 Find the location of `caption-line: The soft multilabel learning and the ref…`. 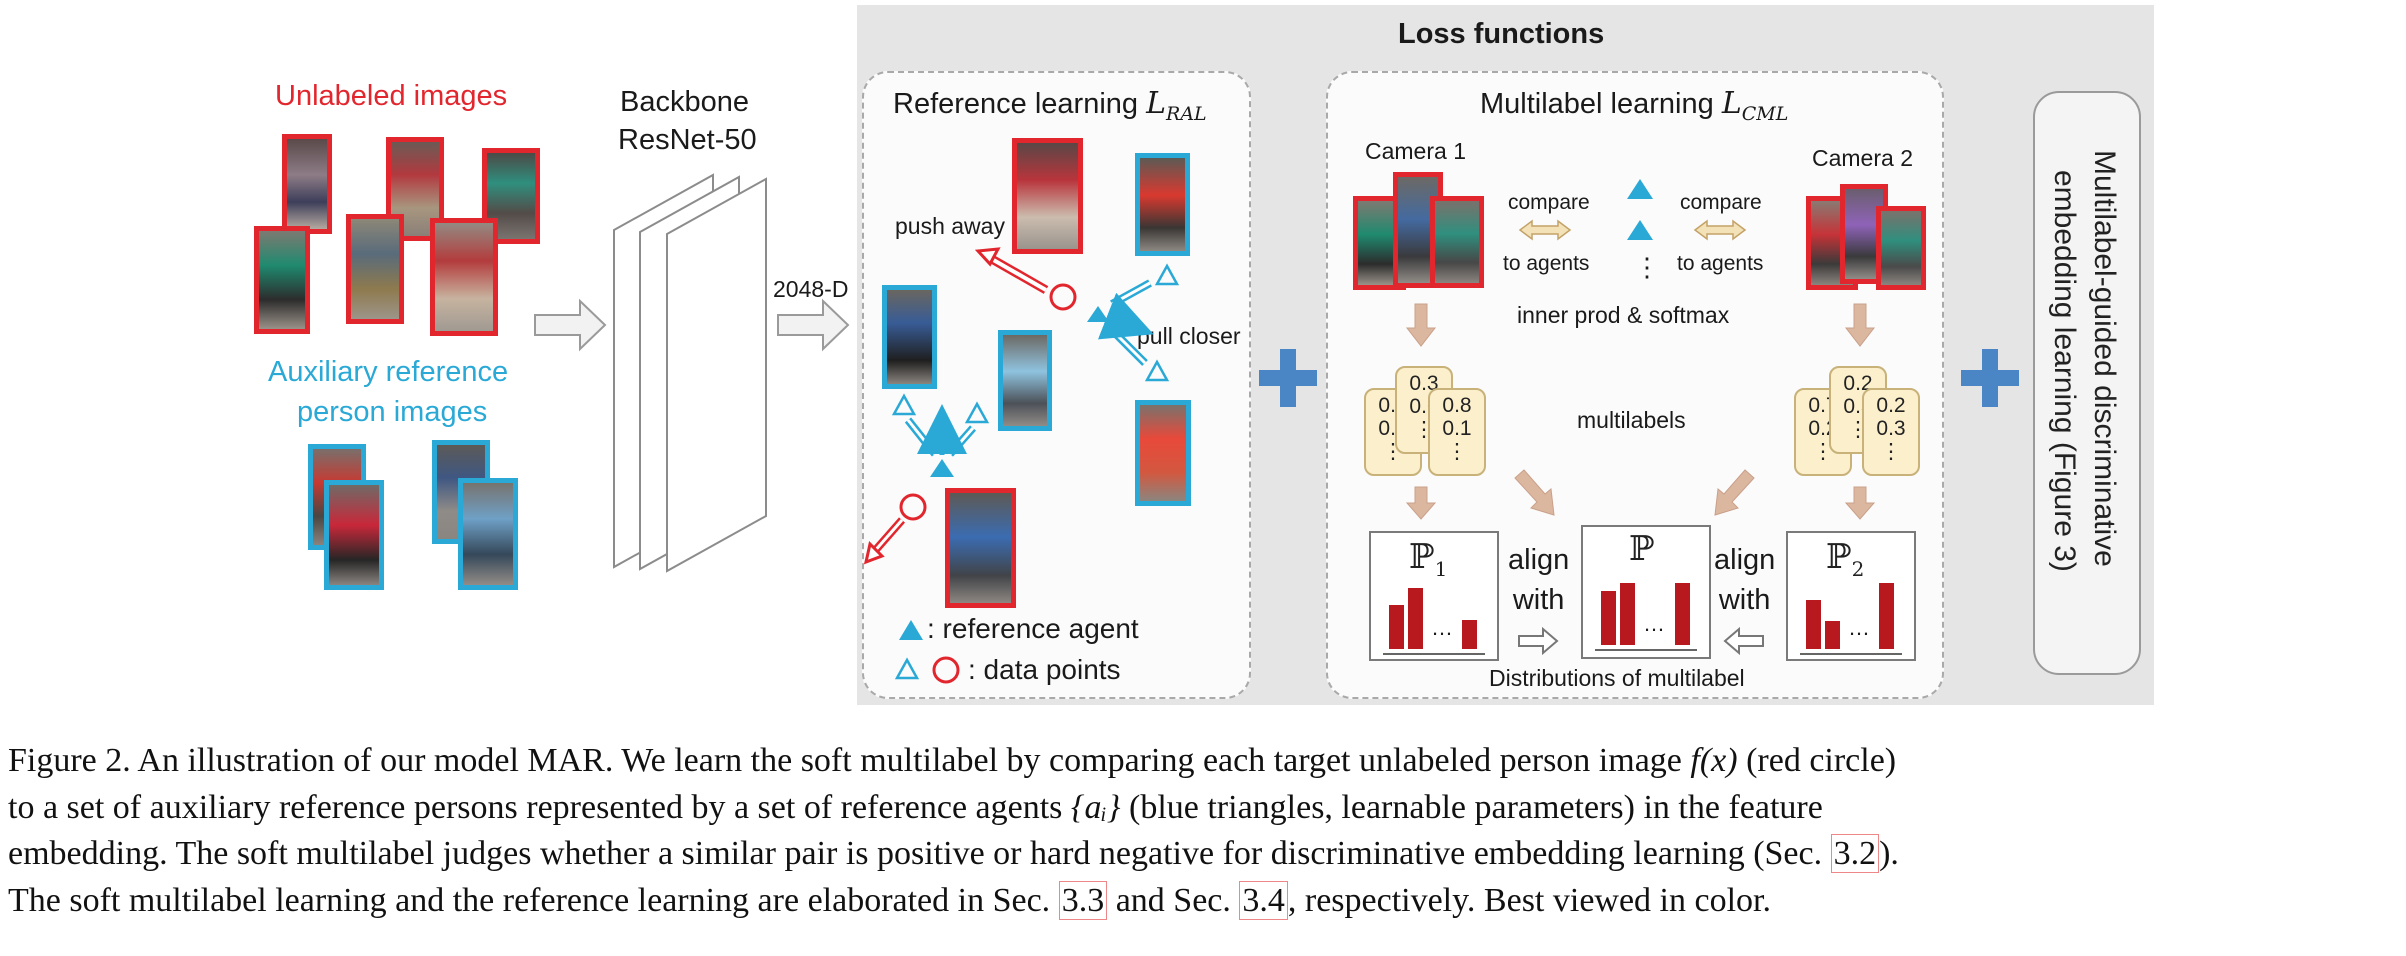

caption-line: The soft multilabel learning and the ref… is located at coordinates (889, 900).